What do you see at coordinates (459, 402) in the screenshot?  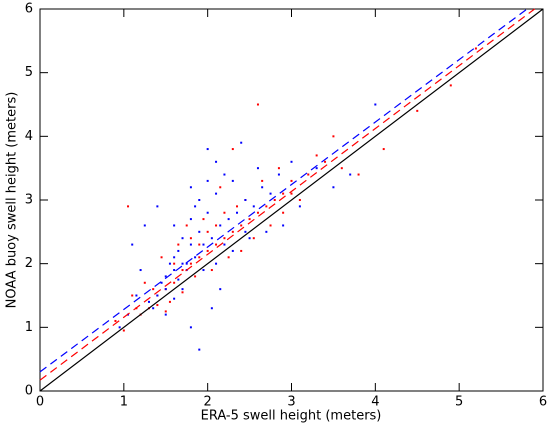 I see `x-tick-label: 5` at bounding box center [459, 402].